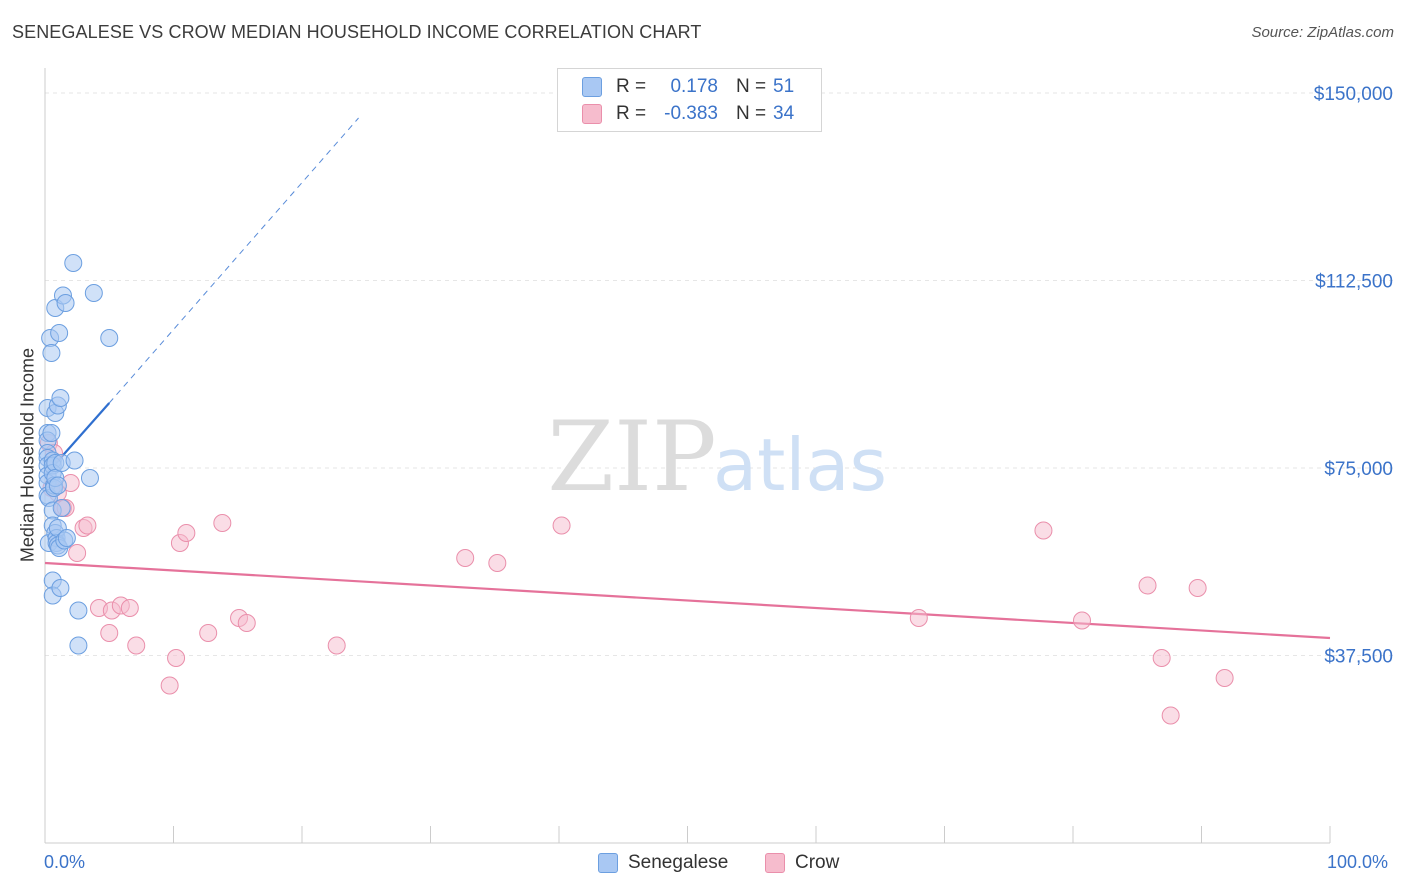 This screenshot has width=1406, height=892. I want to click on bottom-legend-crow: Crow, so click(802, 863).